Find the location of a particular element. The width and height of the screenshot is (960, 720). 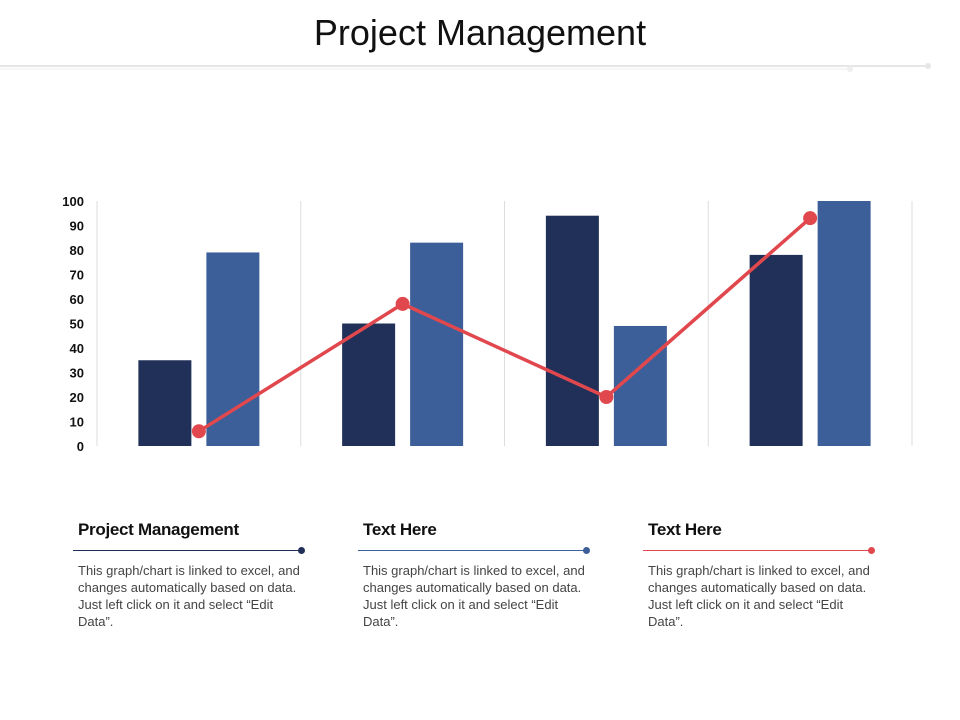

page-title: Project Management is located at coordinates (480, 32).